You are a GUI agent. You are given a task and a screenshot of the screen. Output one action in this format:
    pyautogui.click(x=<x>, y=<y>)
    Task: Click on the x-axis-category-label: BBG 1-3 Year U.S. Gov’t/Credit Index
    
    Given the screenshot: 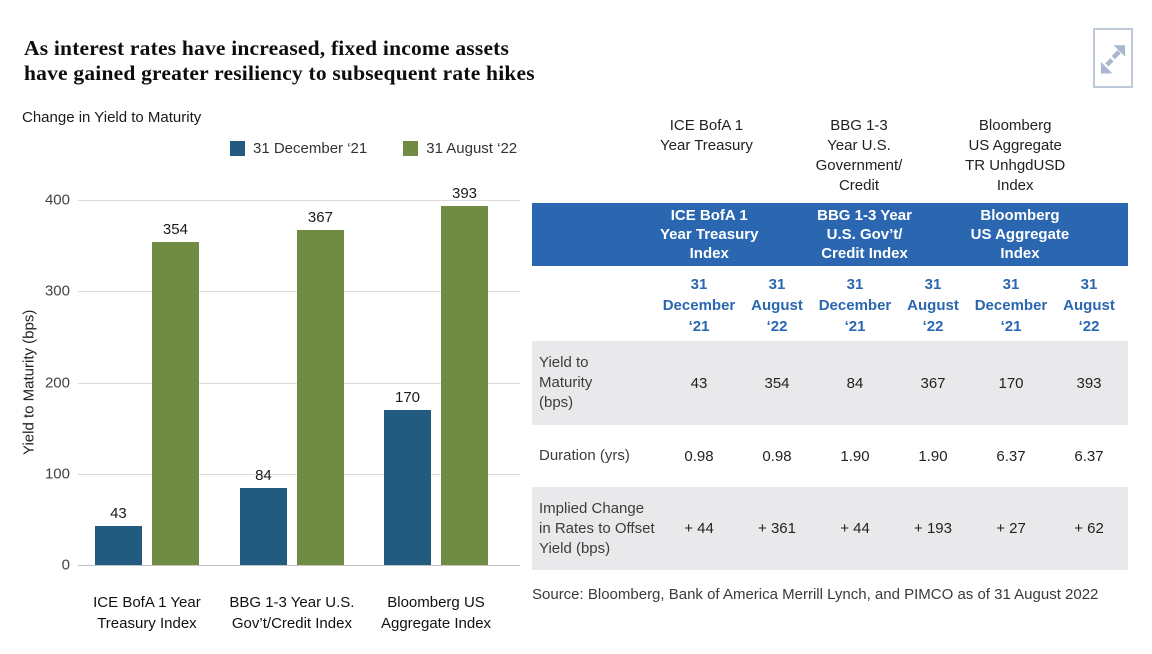 What is the action you would take?
    pyautogui.click(x=292, y=613)
    